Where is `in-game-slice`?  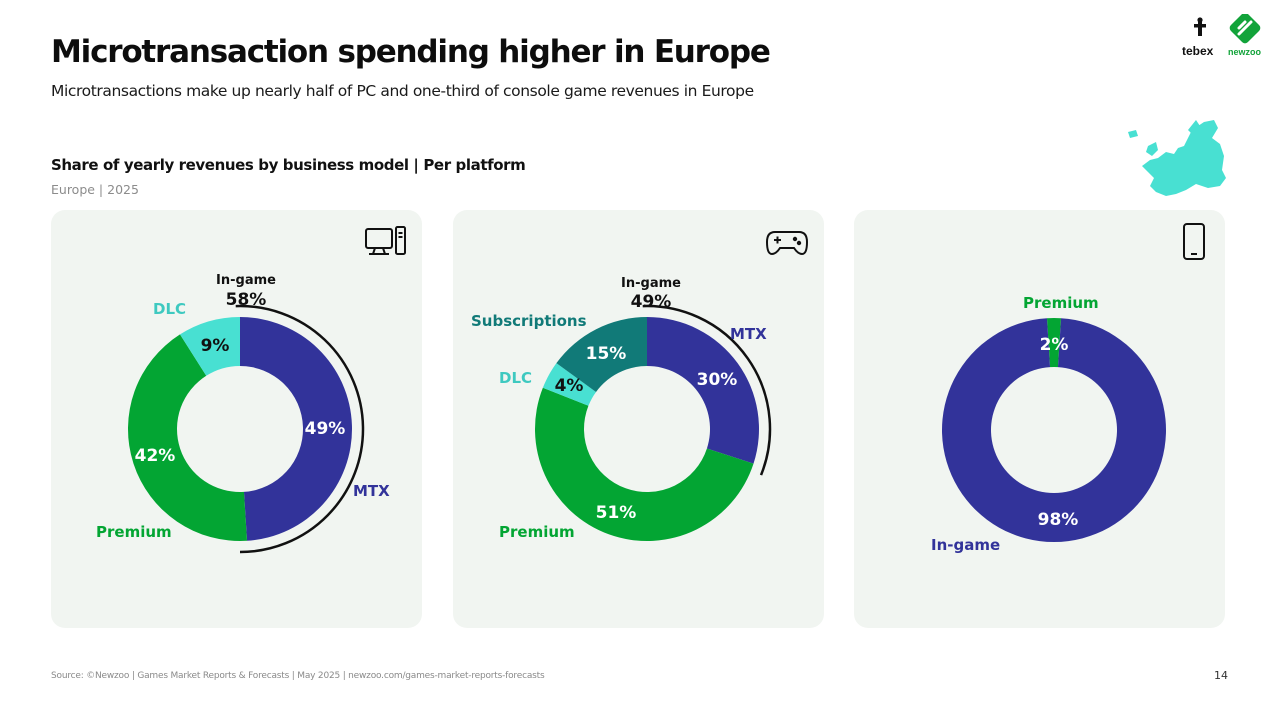 in-game-slice is located at coordinates (1054, 430).